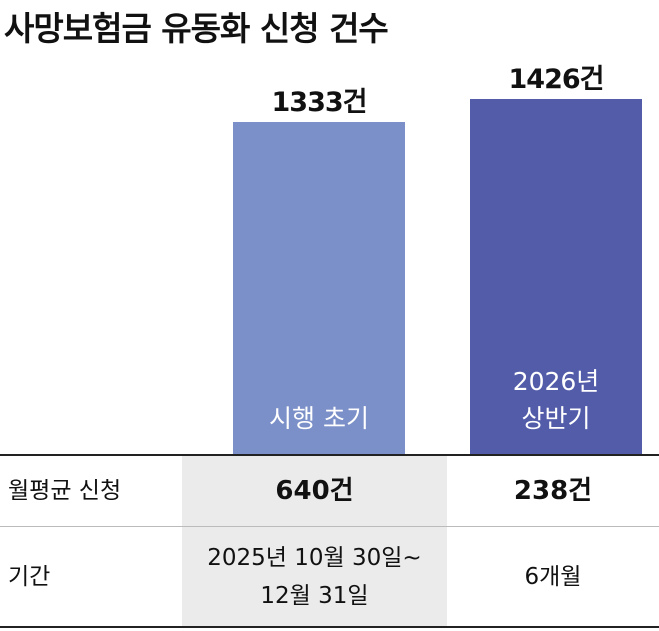  What do you see at coordinates (553, 576) in the screenshot?
I see `table-cell: 6개월` at bounding box center [553, 576].